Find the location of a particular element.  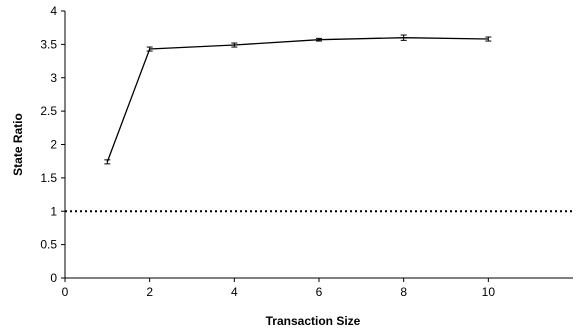

y-tick-label: 0.5 is located at coordinates (48, 245).